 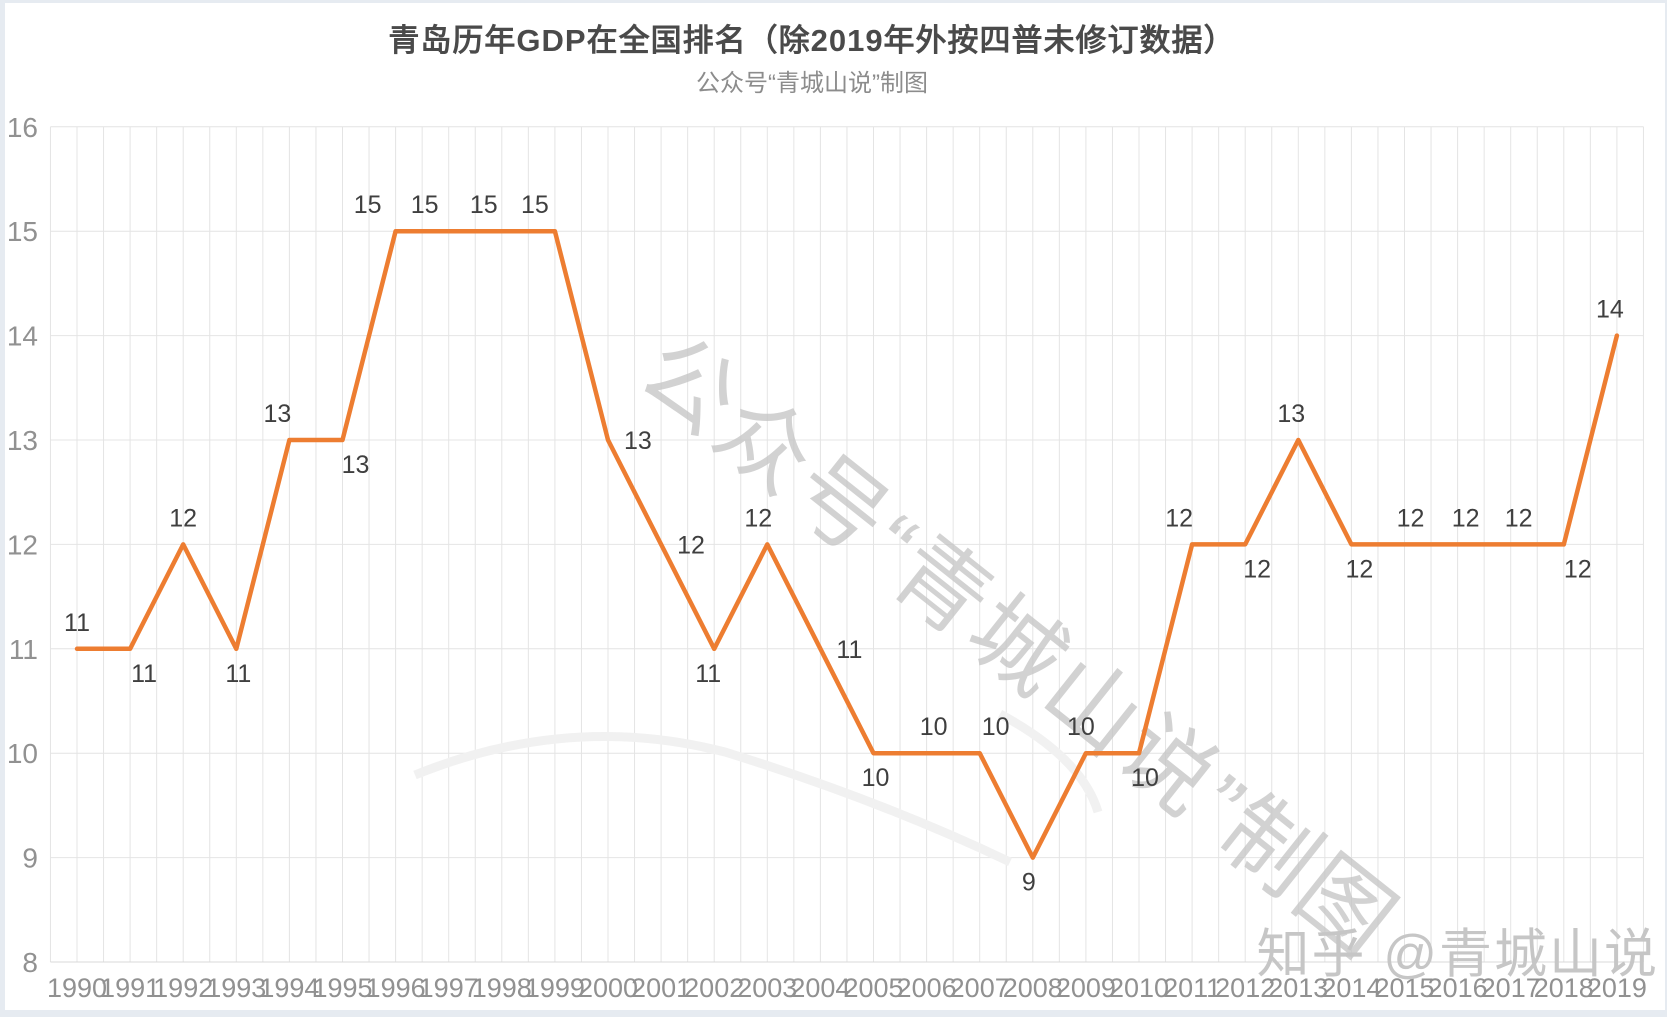 I want to click on x-axis-tick-label: 2009, so click(x=1086, y=988).